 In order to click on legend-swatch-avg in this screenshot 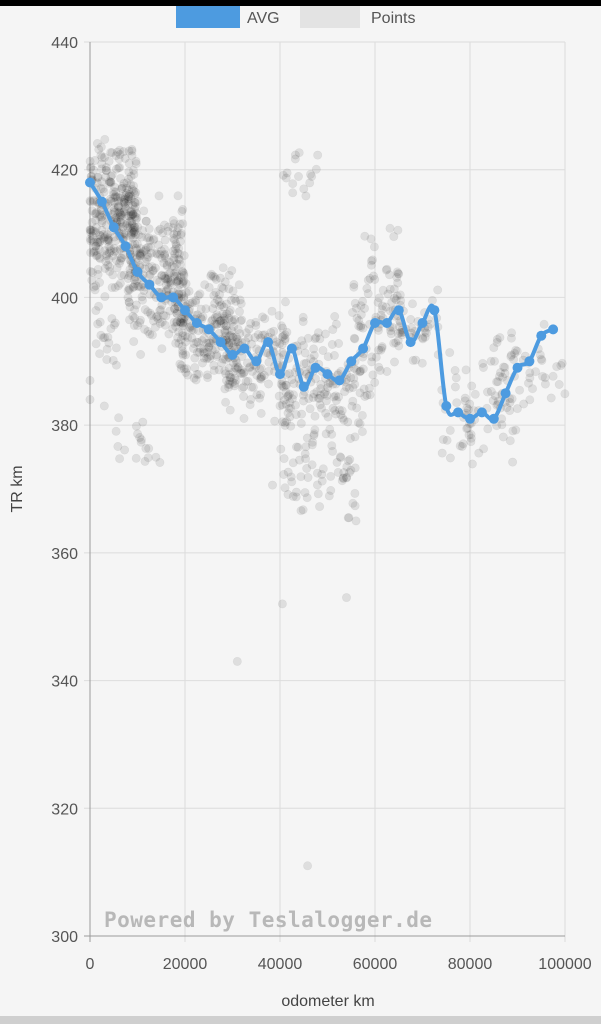, I will do `click(208, 17)`.